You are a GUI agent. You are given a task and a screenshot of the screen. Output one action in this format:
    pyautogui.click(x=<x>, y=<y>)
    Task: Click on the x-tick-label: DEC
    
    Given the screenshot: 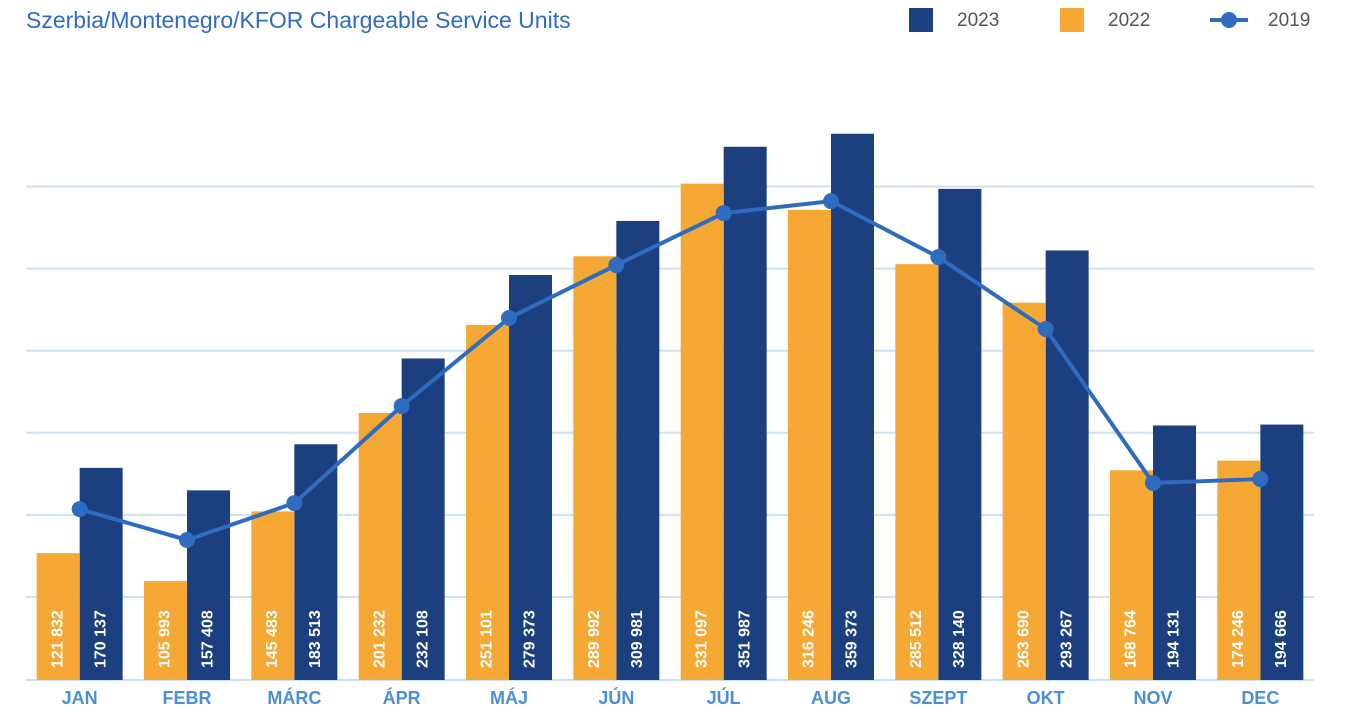 What is the action you would take?
    pyautogui.click(x=1260, y=698)
    